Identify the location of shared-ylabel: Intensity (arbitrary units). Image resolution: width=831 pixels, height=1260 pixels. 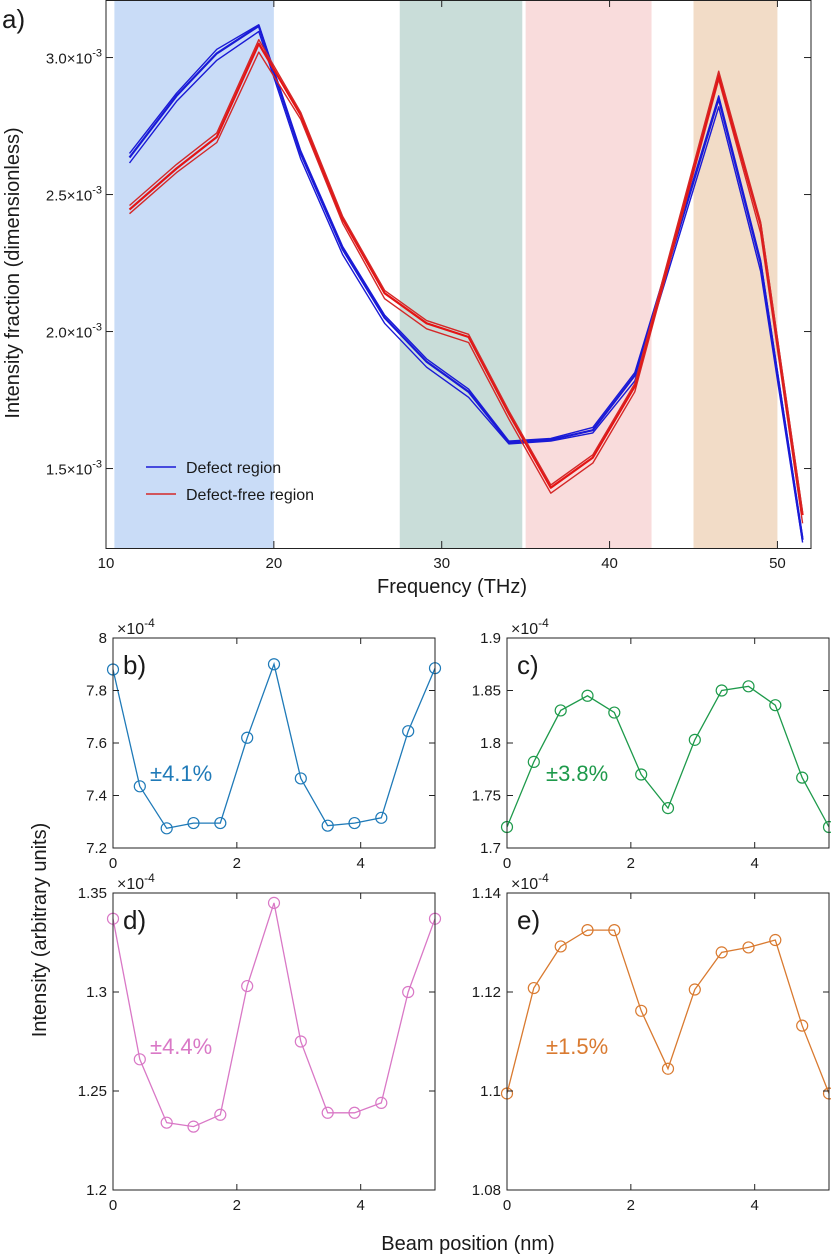
(40, 930).